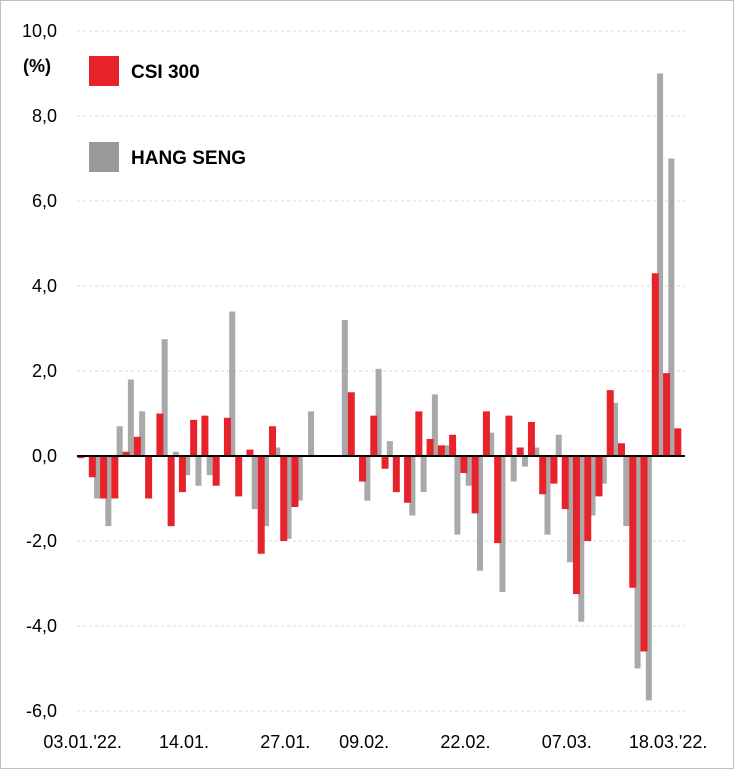  Describe the element at coordinates (41, 626) in the screenshot. I see `y-tick-label: -4,0` at that location.